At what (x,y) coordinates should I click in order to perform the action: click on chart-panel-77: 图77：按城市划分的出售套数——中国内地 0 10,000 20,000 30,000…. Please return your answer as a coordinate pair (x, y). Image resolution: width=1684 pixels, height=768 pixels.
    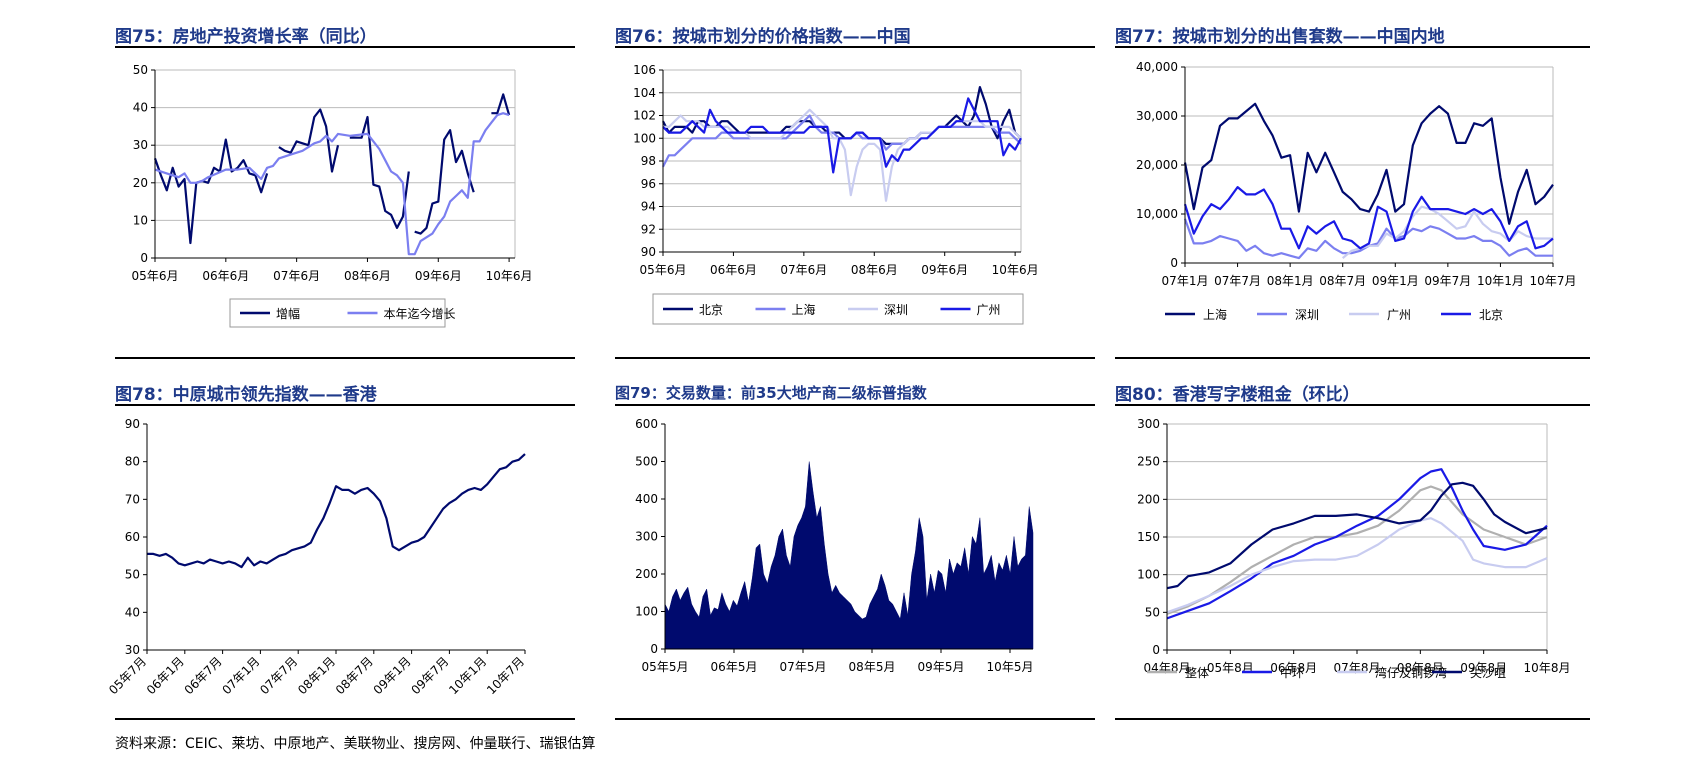
    Looking at the image, I should click on (1352, 190).